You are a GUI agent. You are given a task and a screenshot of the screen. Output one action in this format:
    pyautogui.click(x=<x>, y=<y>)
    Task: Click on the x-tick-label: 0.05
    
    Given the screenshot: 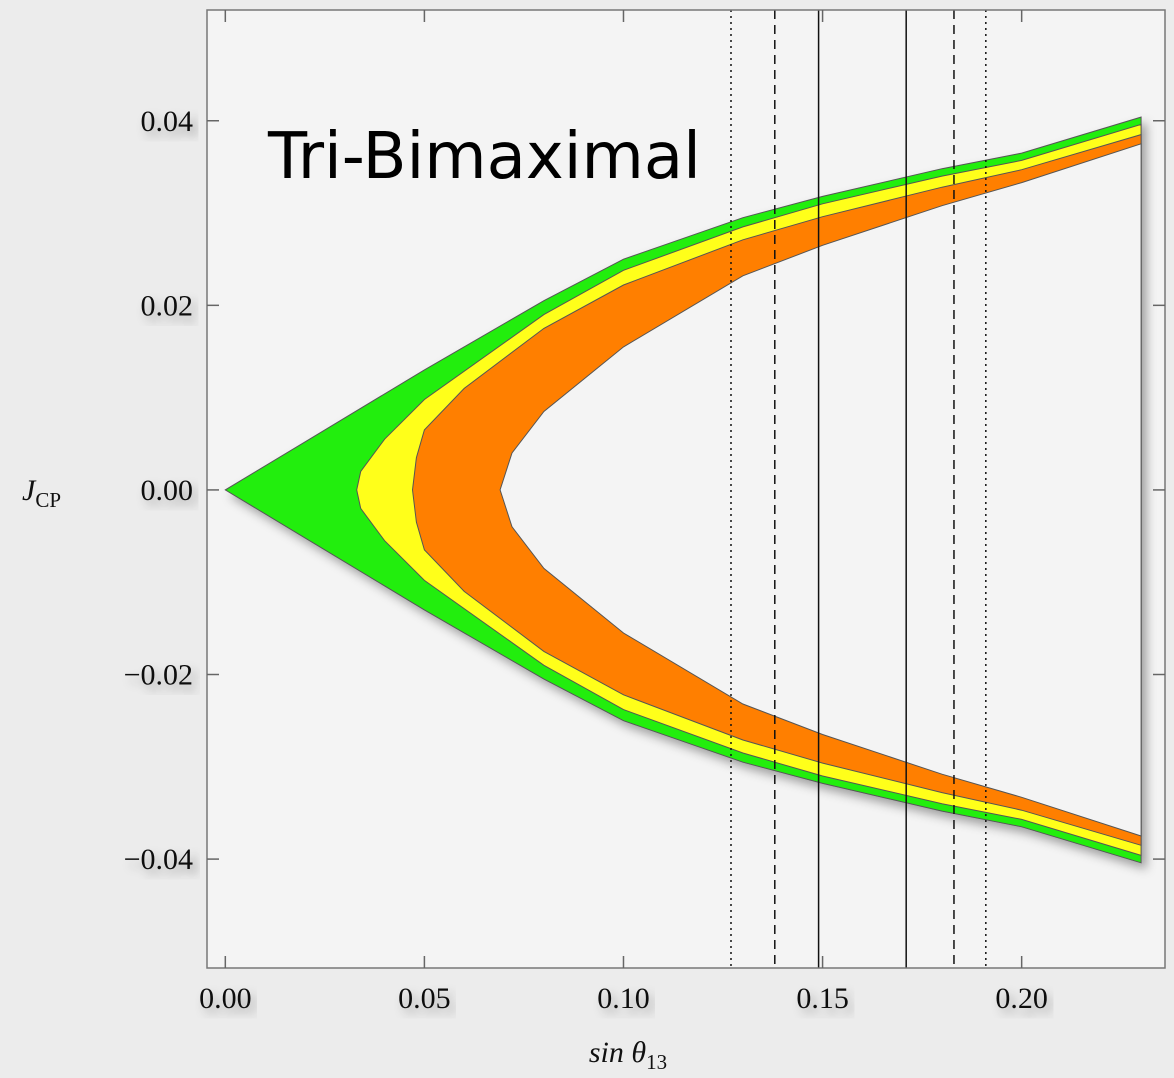 What is the action you would take?
    pyautogui.click(x=424, y=998)
    